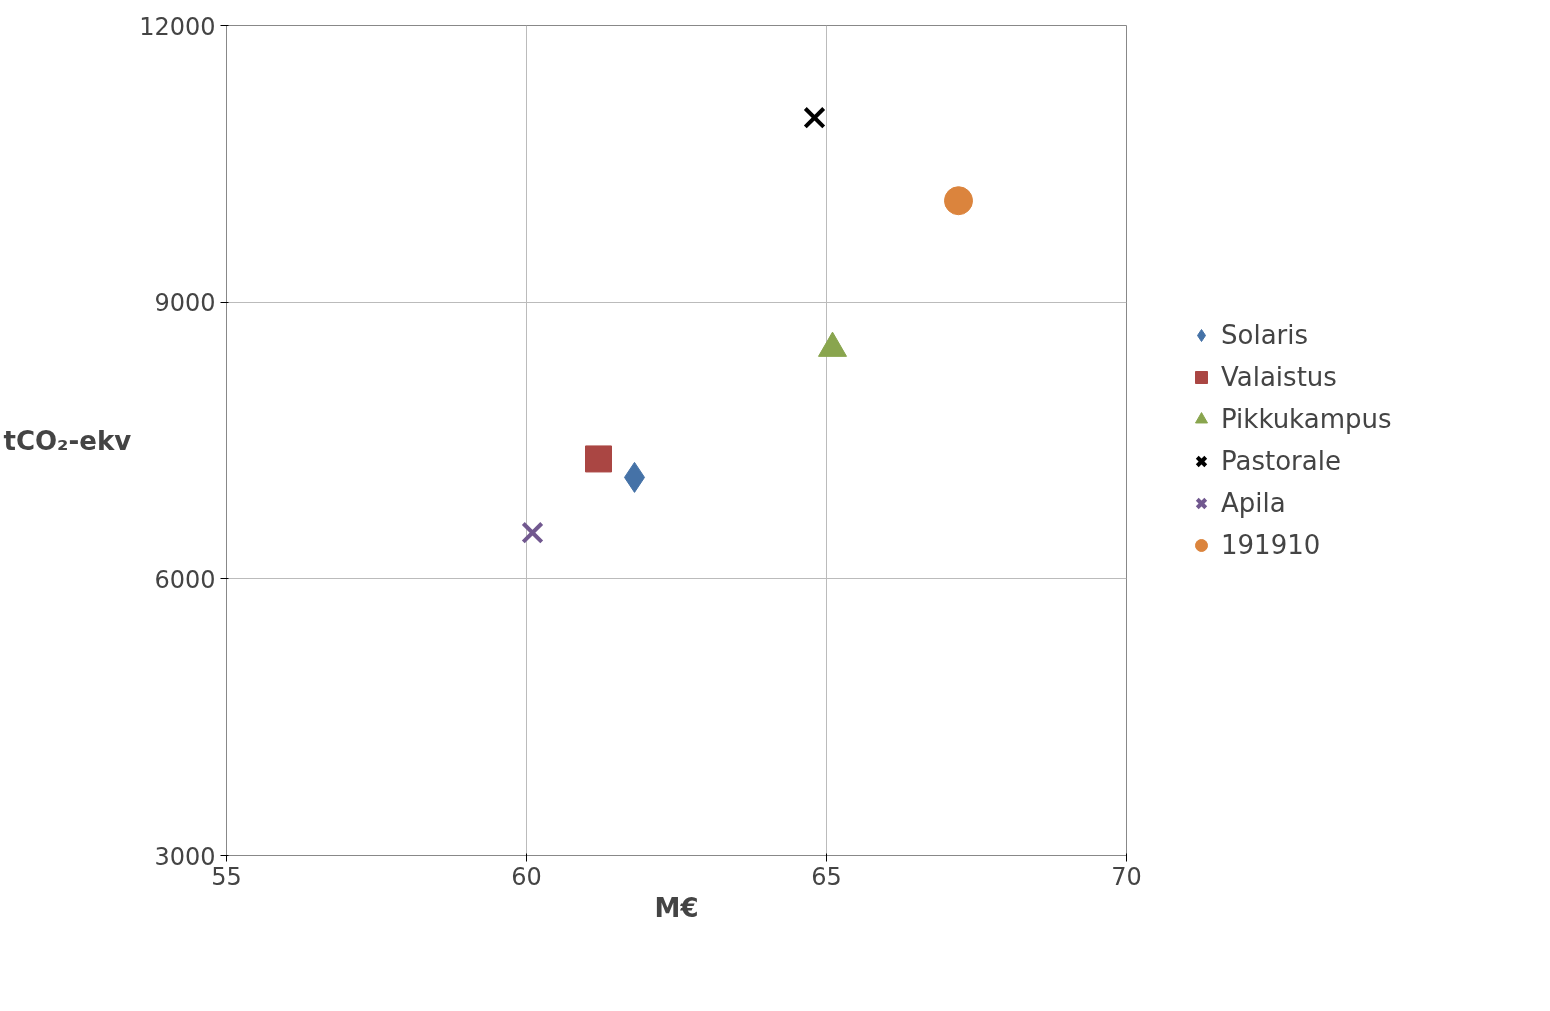 Image resolution: width=1550 pixels, height=1011 pixels. Describe the element at coordinates (1281, 461) in the screenshot. I see `legend-label: Pastorale` at that location.